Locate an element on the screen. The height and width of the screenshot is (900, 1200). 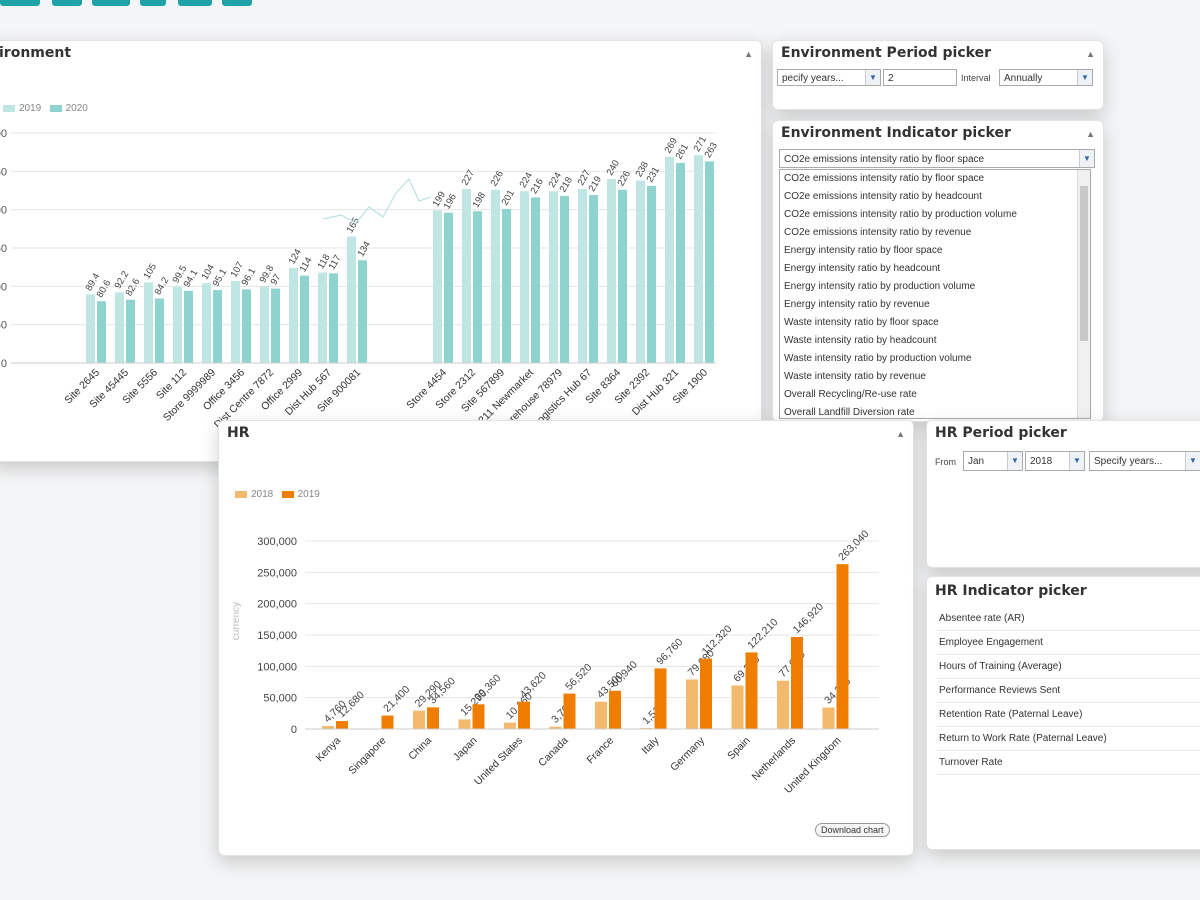
data-label: 201 is located at coordinates (508, 197).